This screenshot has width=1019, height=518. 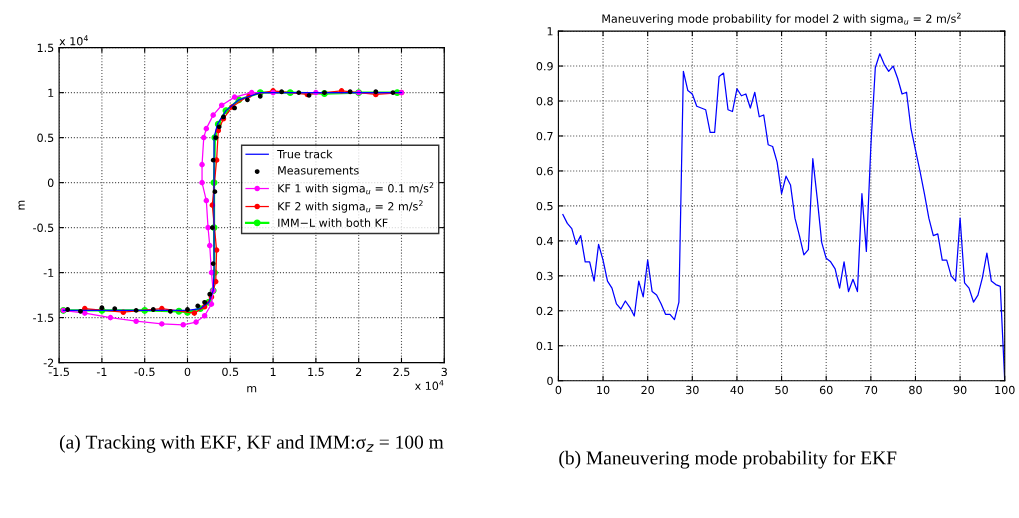 What do you see at coordinates (43, 317) in the screenshot?
I see `y-tick-label: -1.5` at bounding box center [43, 317].